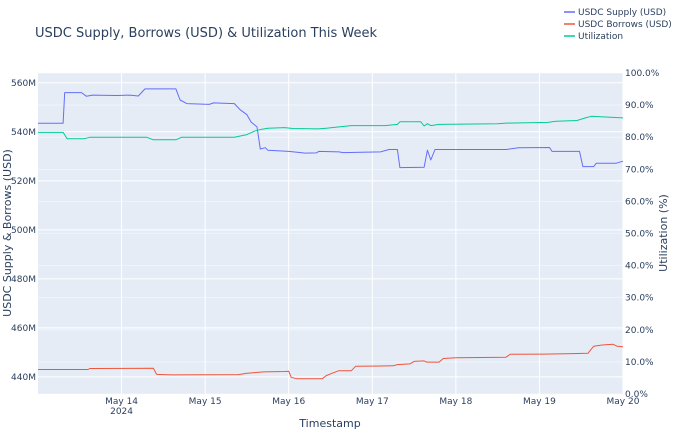  Describe the element at coordinates (288, 402) in the screenshot. I see `x-tick-label: May 16` at that location.